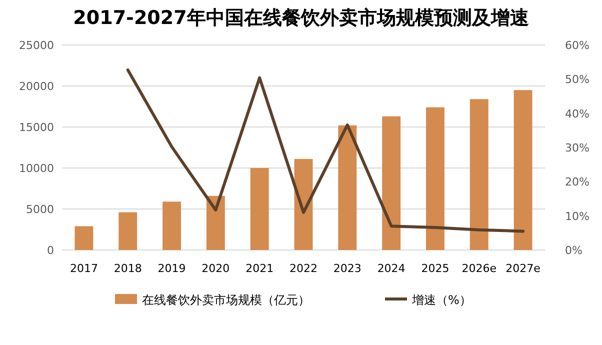 This screenshot has width=602, height=345. Describe the element at coordinates (216, 268) in the screenshot. I see `x-tick-label: 2020` at that location.